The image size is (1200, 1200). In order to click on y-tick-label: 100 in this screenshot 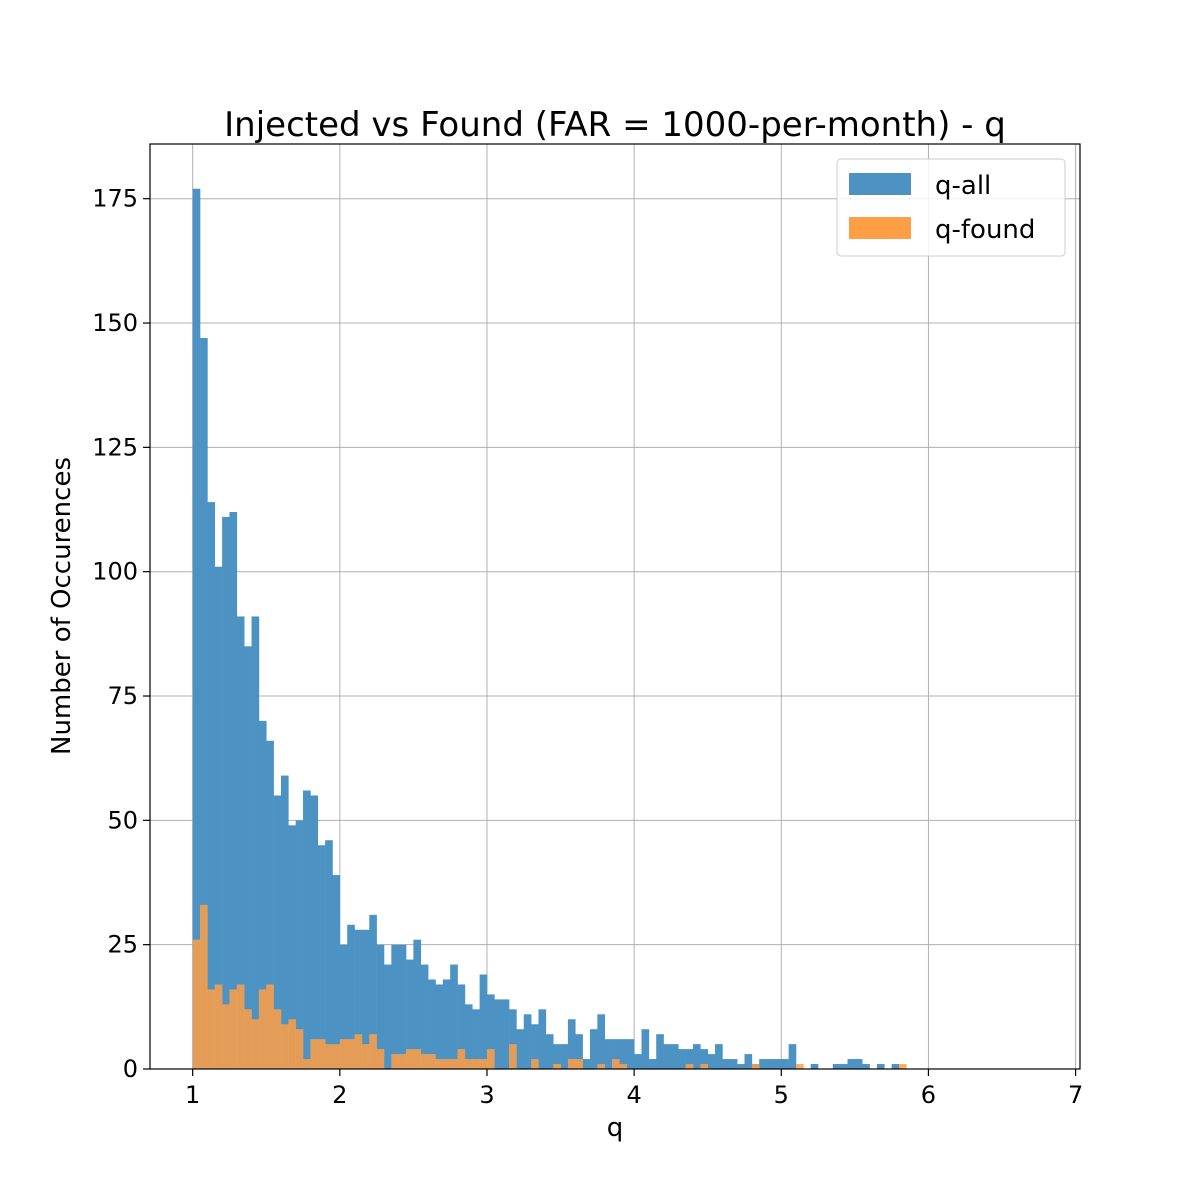, I will do `click(115, 572)`.